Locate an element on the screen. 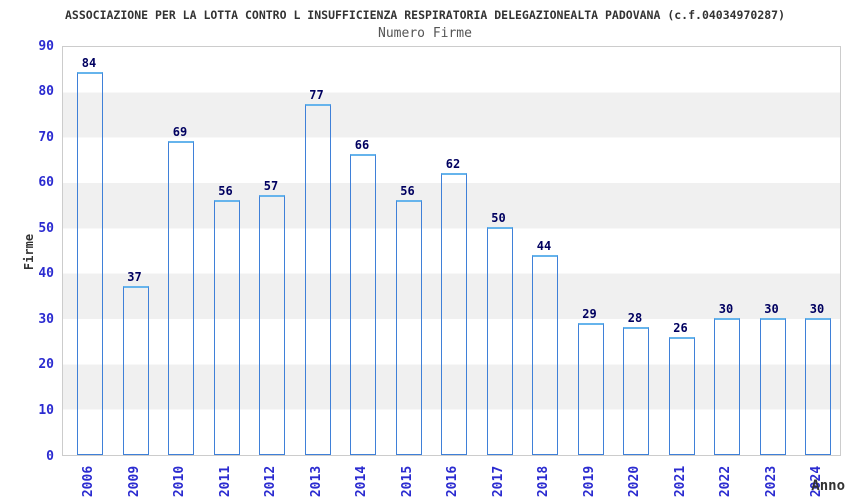 The height and width of the screenshot is (503, 850). bar-2015 is located at coordinates (408, 327).